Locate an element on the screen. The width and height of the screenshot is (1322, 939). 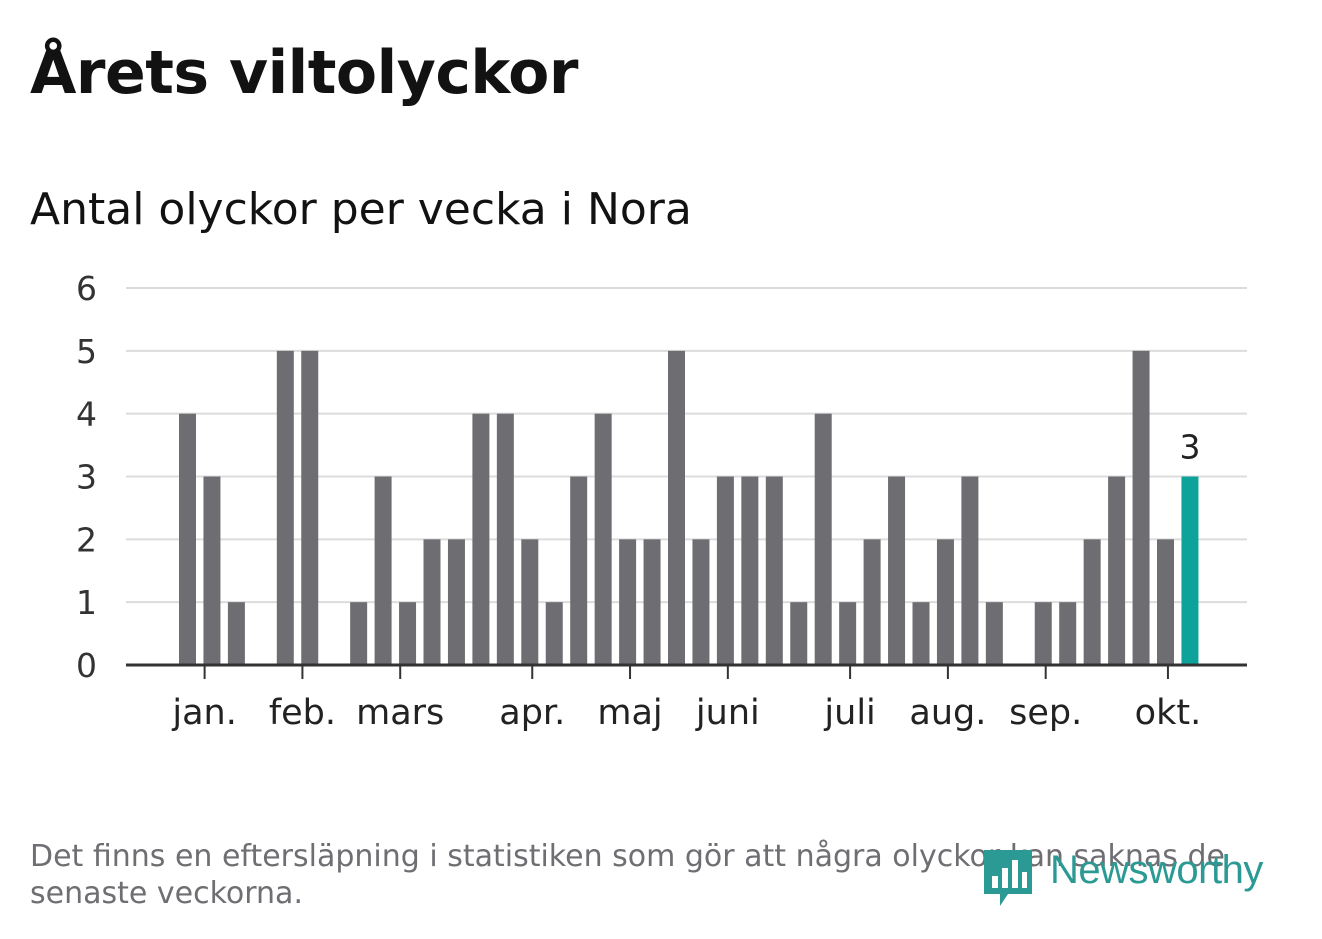
chart-title: Årets viltolyckor is located at coordinates (304, 73).